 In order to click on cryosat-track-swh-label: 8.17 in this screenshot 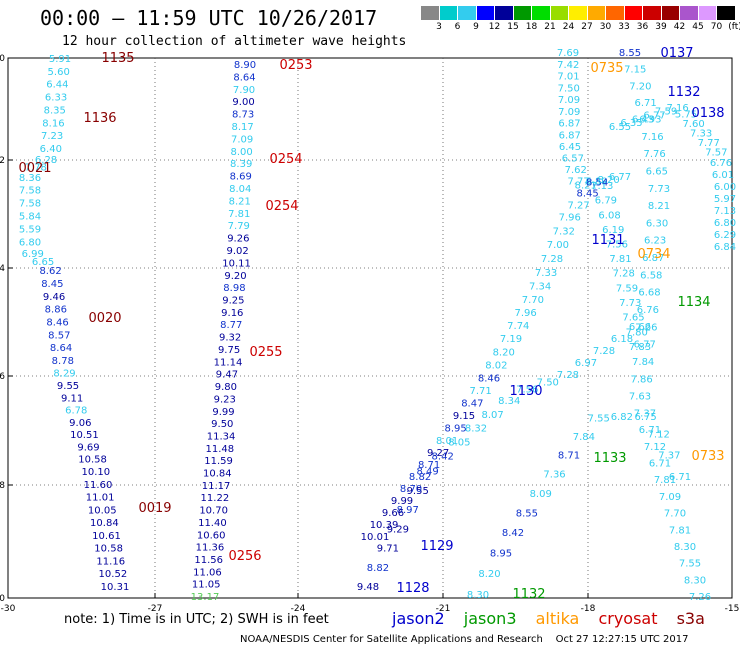, I will do `click(242, 127)`.